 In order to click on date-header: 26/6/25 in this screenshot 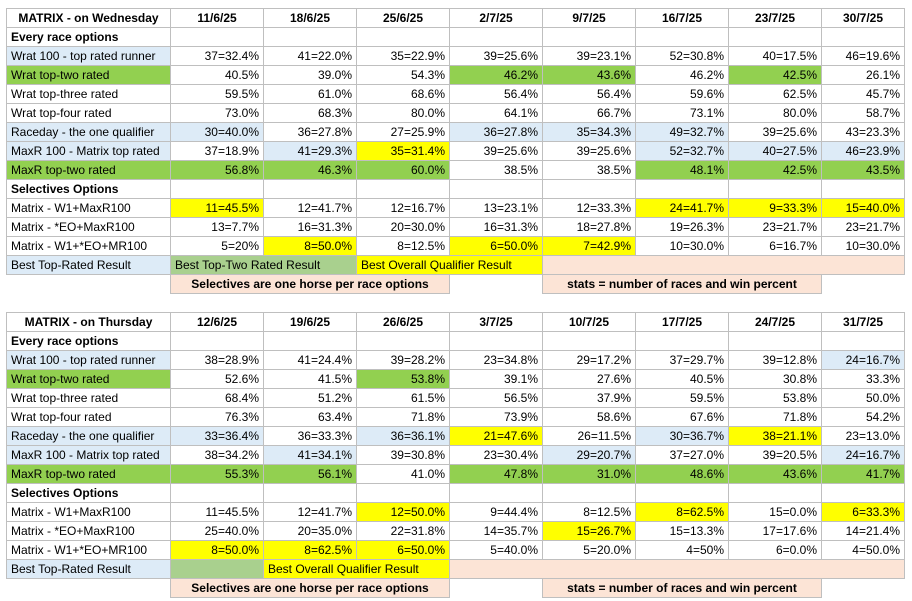, I will do `click(403, 322)`.